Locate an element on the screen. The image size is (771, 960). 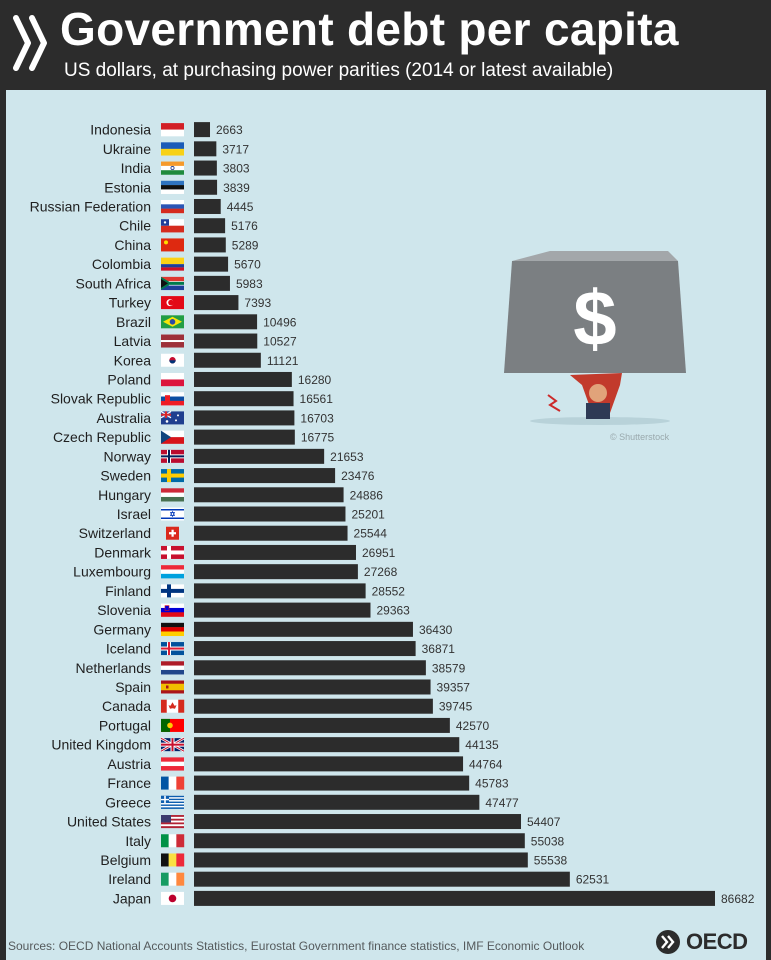
bar-ireland is located at coordinates (382, 879).